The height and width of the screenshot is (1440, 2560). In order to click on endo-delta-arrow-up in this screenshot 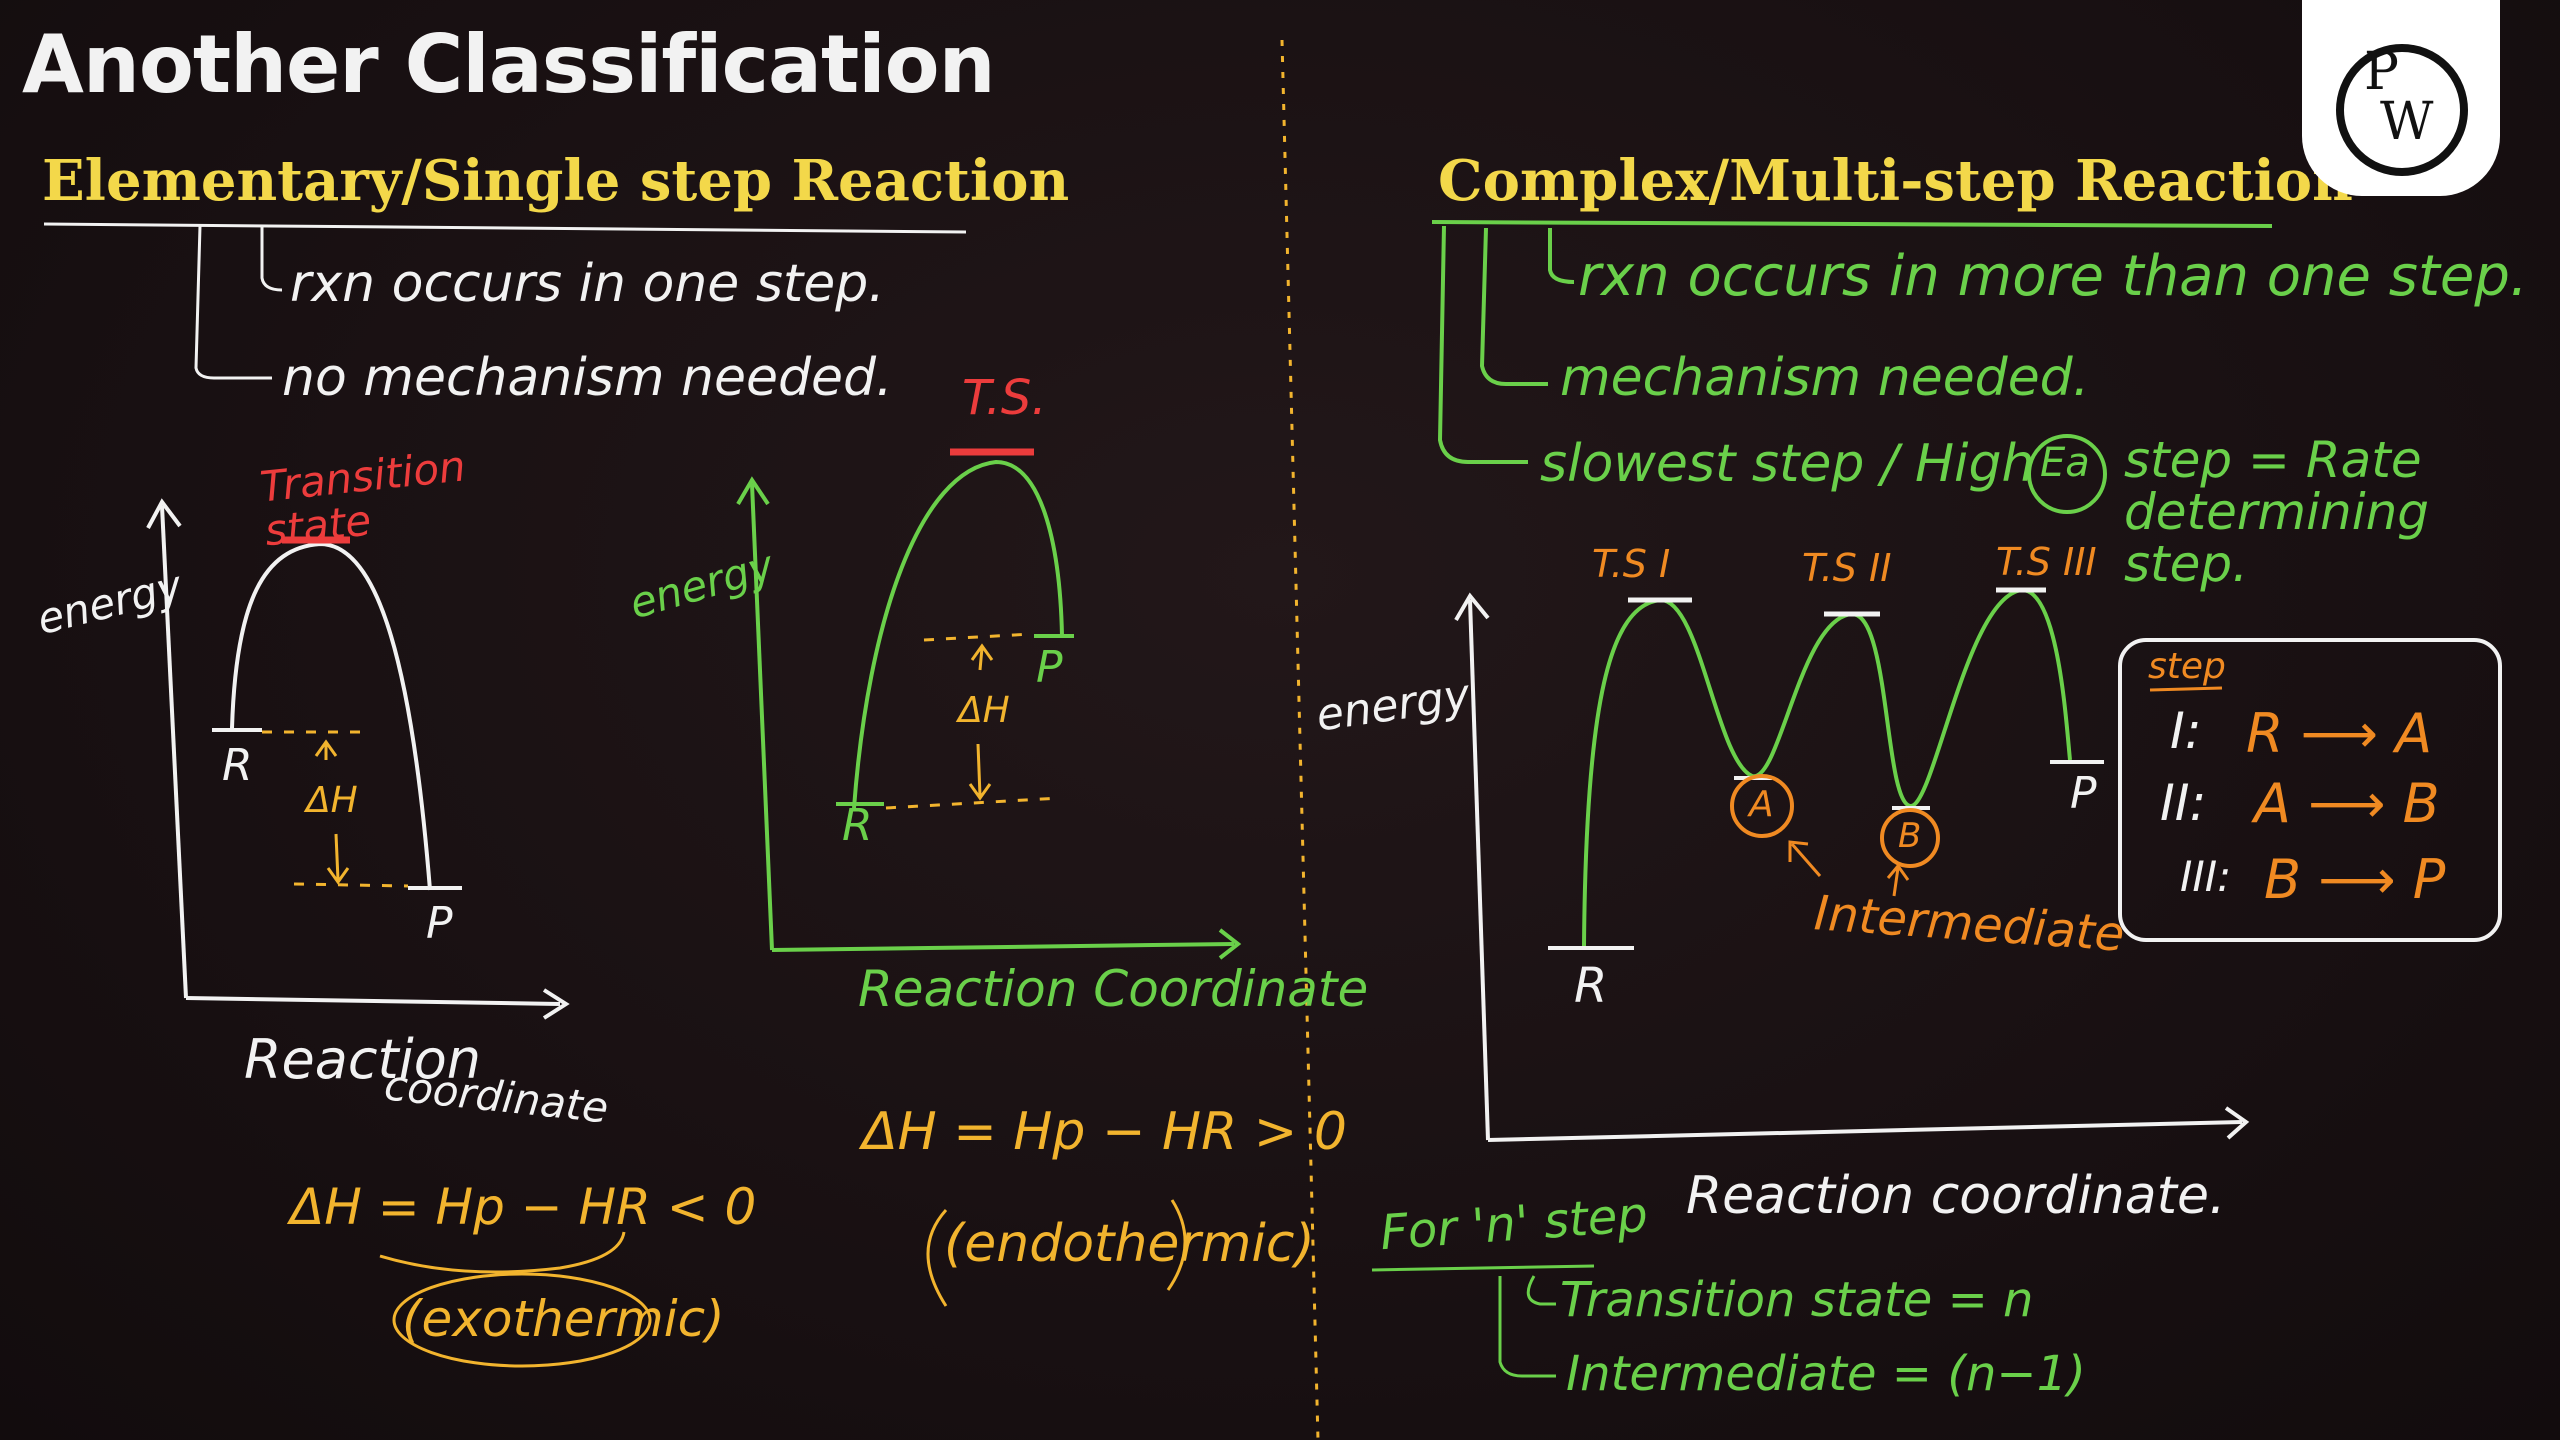, I will do `click(982, 657)`.